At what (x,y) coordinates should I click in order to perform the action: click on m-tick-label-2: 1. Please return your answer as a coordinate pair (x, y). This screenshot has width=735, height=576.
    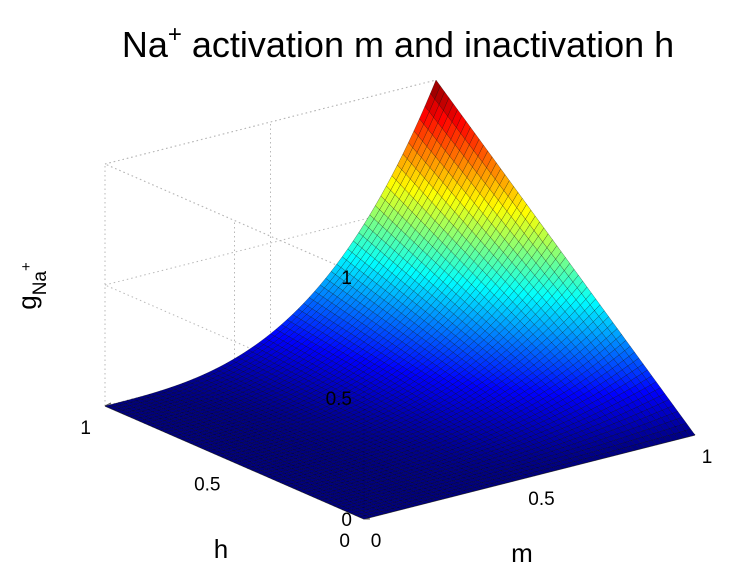
    Looking at the image, I should click on (707, 457).